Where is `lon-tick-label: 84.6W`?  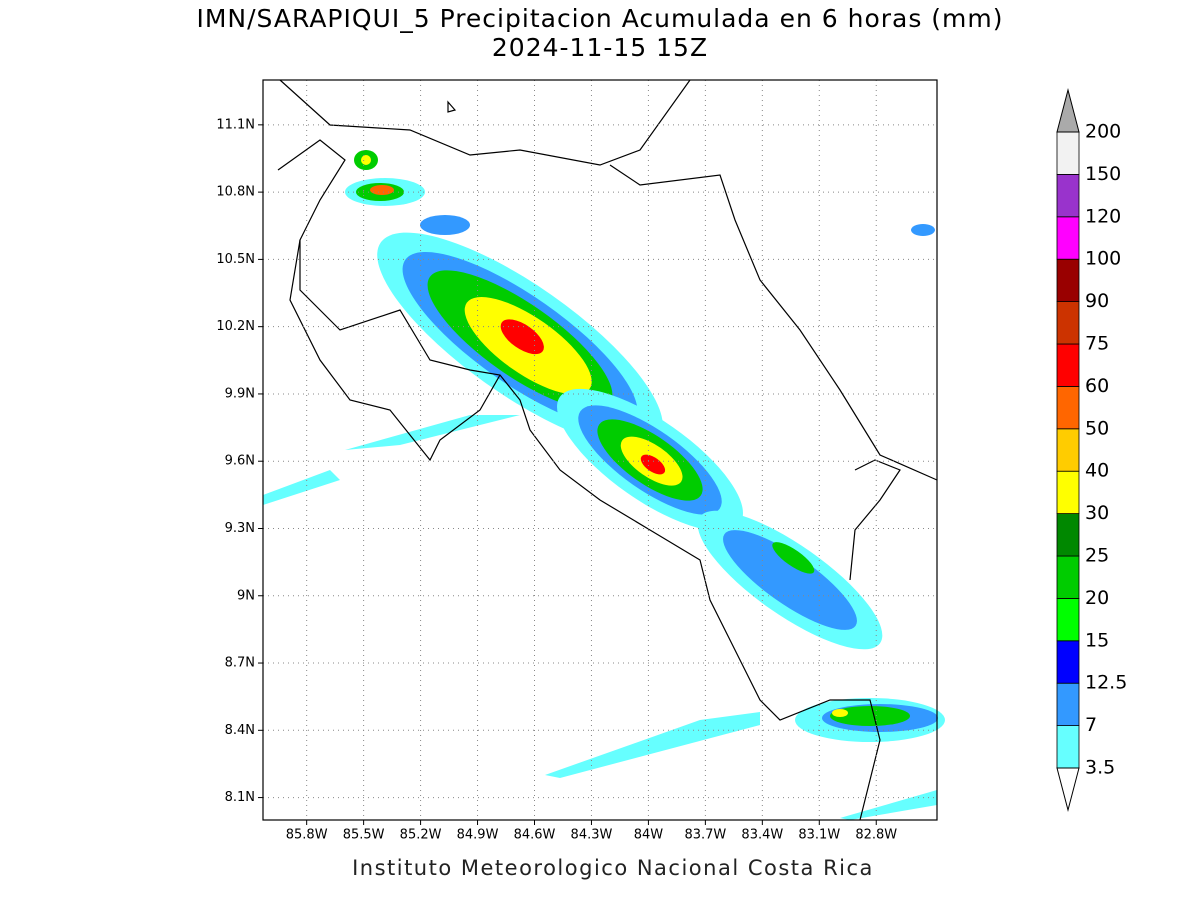 lon-tick-label: 84.6W is located at coordinates (535, 835).